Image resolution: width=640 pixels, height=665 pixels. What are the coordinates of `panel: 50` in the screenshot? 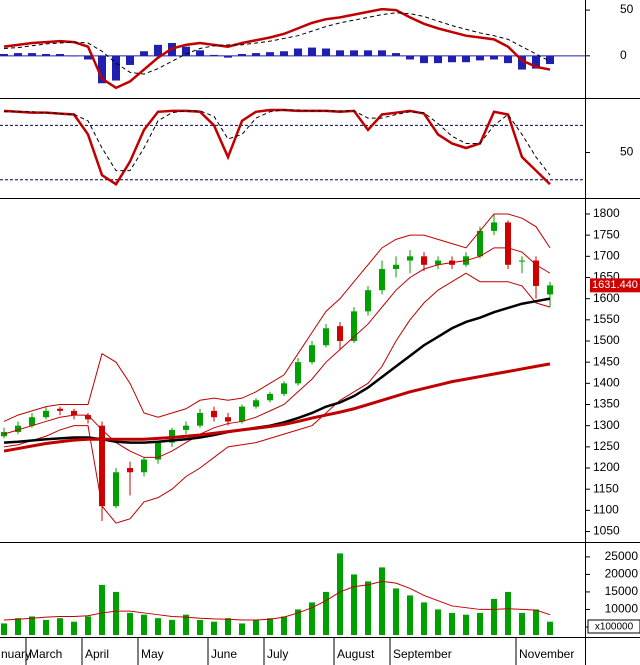 It's located at (317, 147).